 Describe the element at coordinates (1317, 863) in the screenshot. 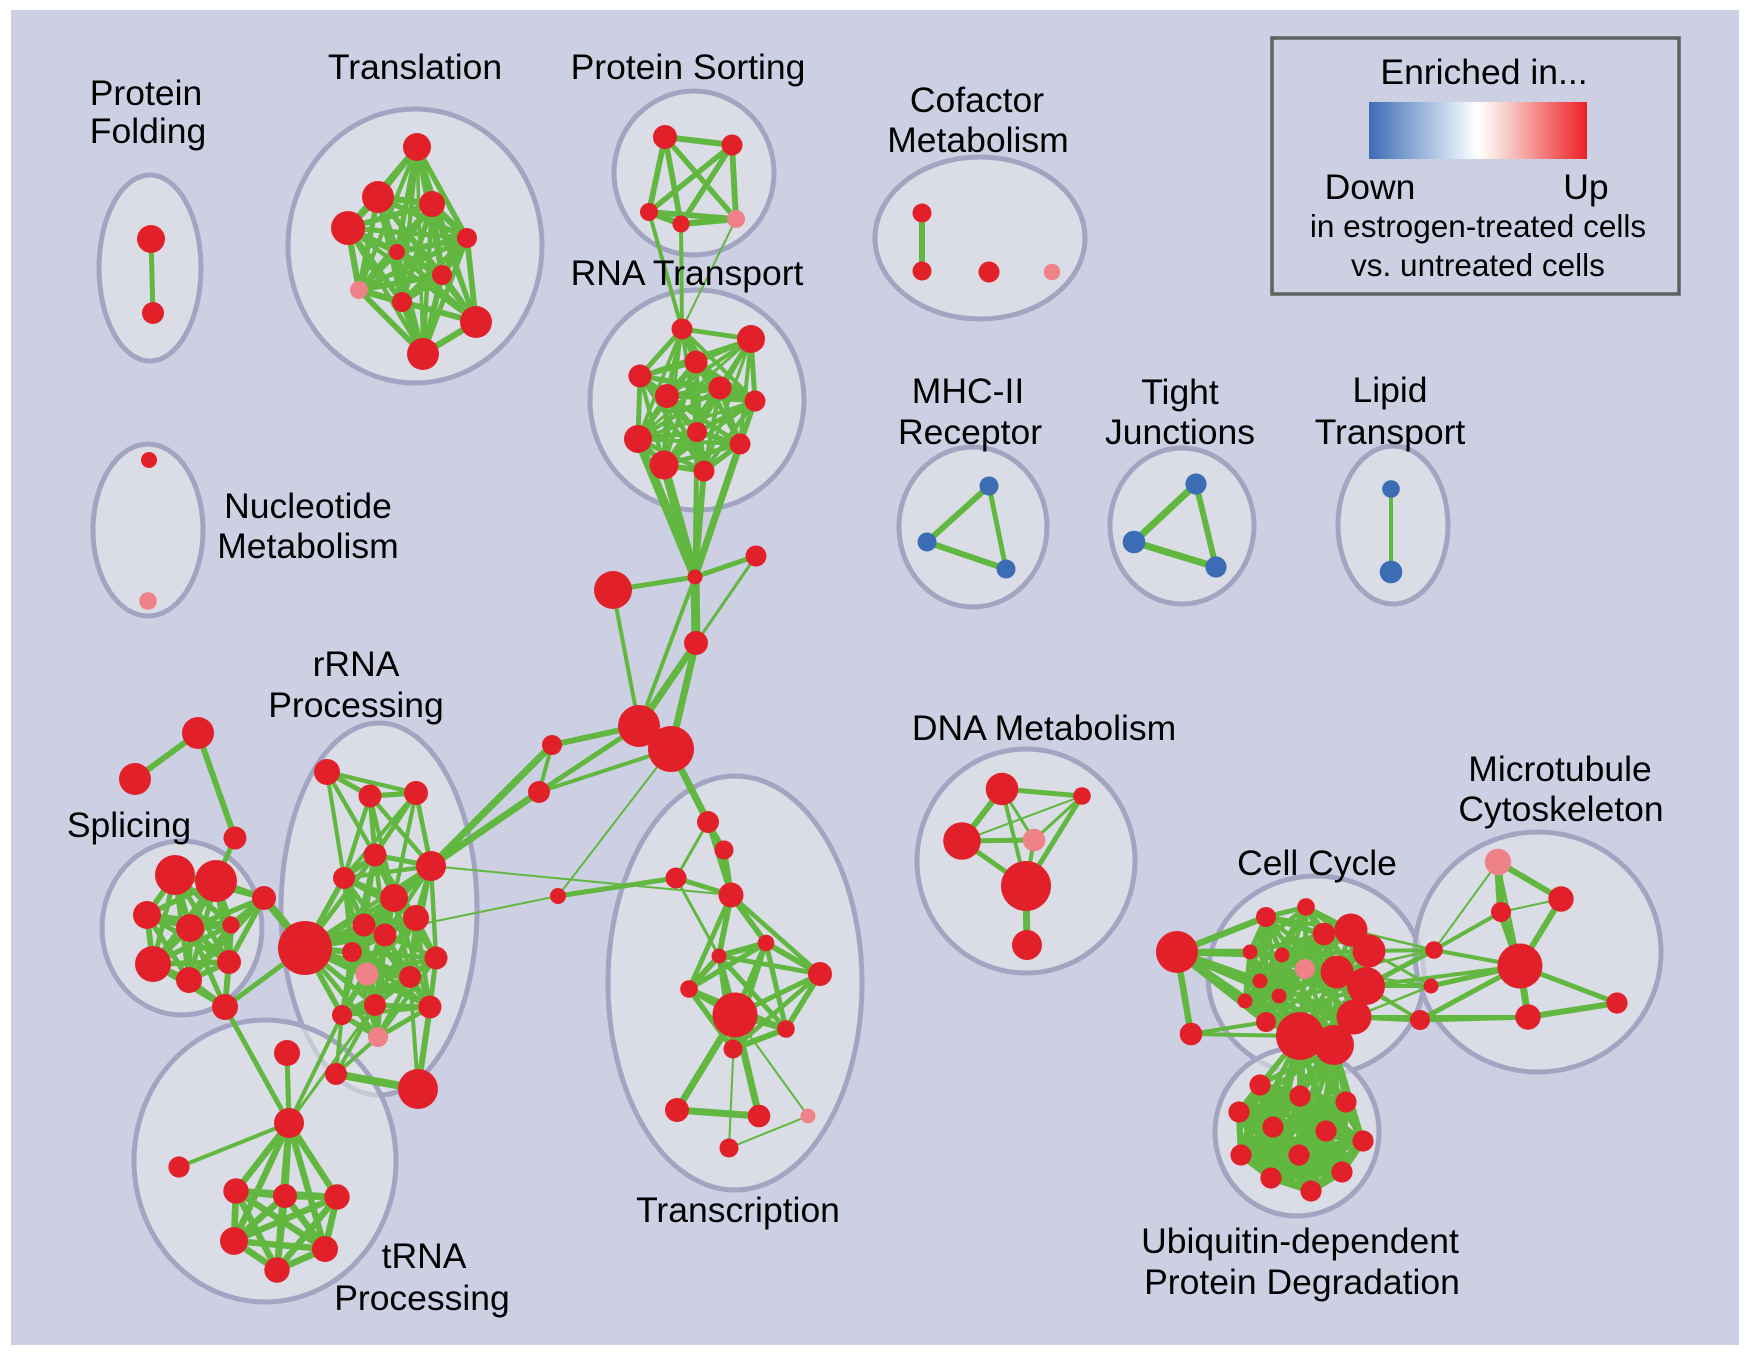

I see `svg-text: Cell Cycle` at that location.